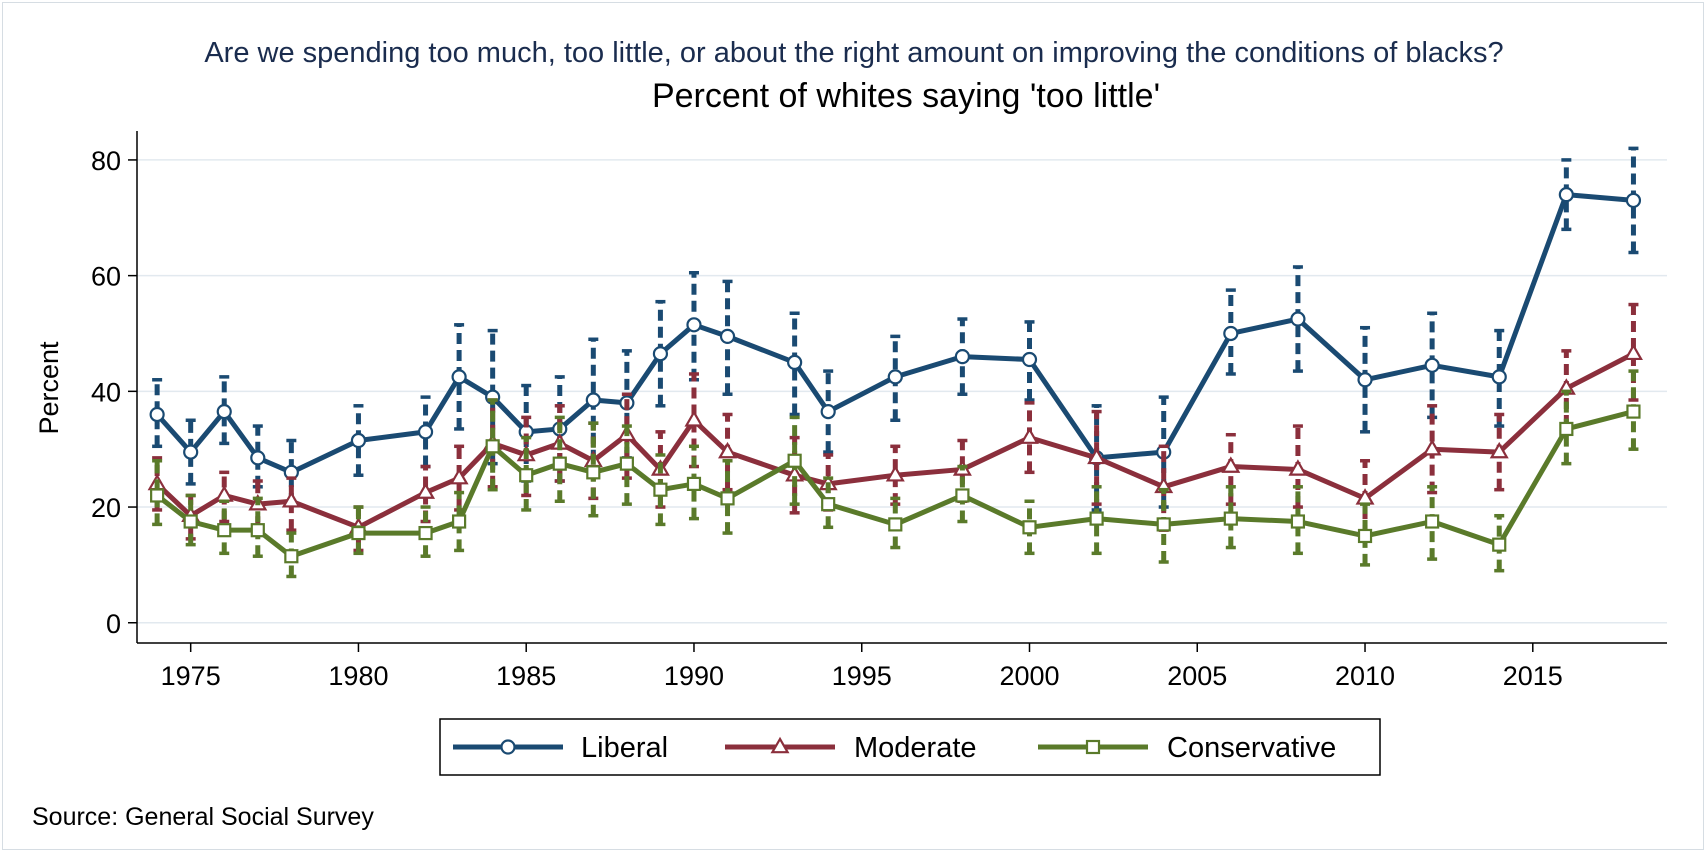  I want to click on legend-marker-liberal, so click(508, 747).